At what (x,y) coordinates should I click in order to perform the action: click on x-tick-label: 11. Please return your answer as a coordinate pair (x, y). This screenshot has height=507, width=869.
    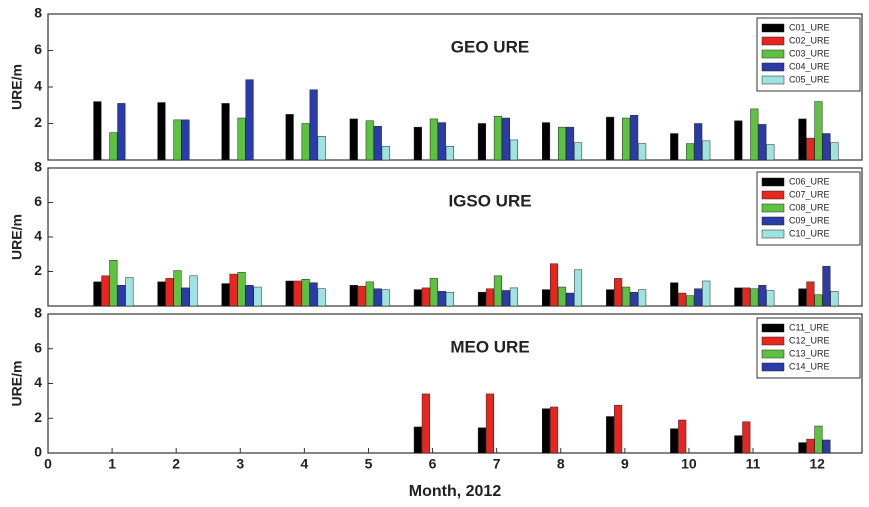
    Looking at the image, I should click on (753, 464).